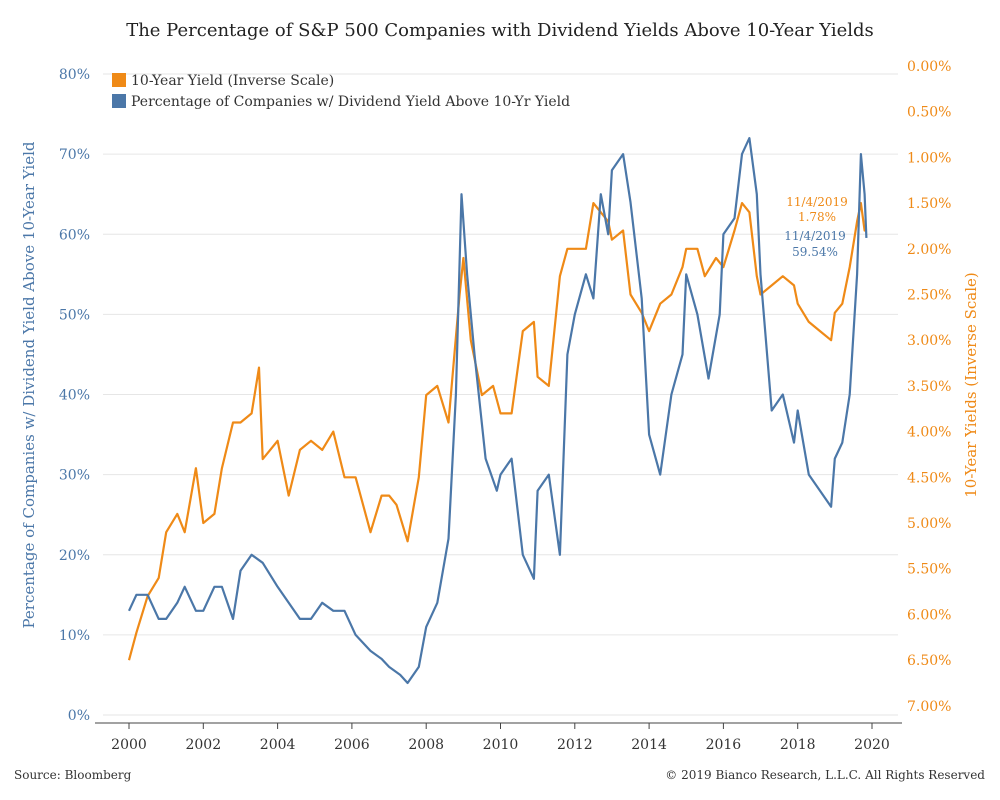 The image size is (1000, 800). Describe the element at coordinates (929, 615) in the screenshot. I see `right-tick-label: 6.00%` at that location.